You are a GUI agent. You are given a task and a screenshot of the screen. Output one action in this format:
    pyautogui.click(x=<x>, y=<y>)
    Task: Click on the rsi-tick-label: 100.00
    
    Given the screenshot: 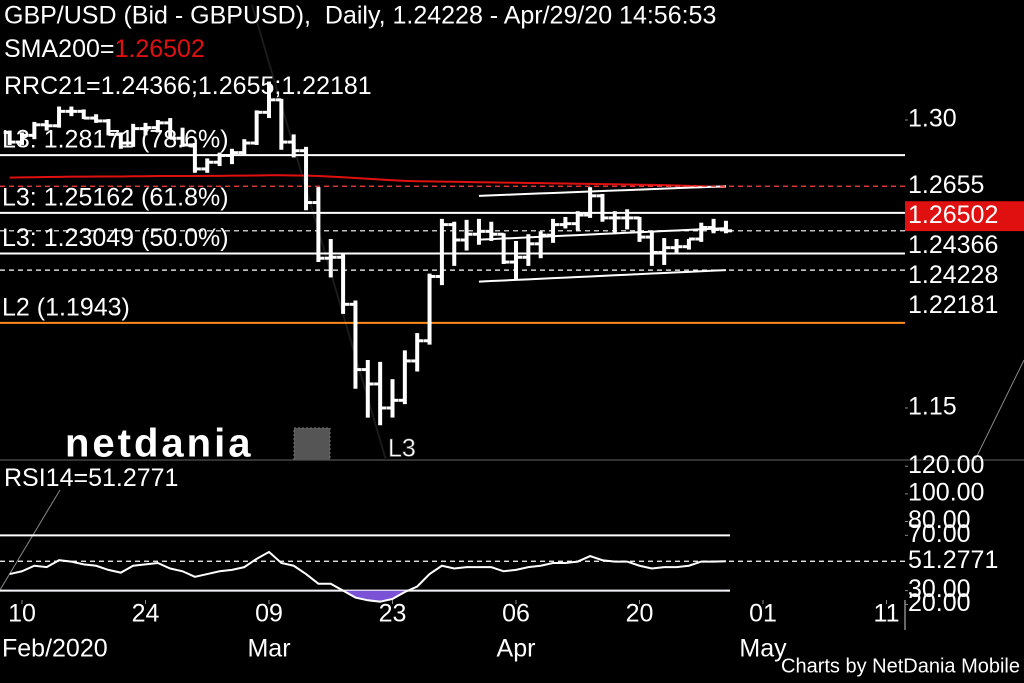 What is the action you would take?
    pyautogui.click(x=946, y=492)
    